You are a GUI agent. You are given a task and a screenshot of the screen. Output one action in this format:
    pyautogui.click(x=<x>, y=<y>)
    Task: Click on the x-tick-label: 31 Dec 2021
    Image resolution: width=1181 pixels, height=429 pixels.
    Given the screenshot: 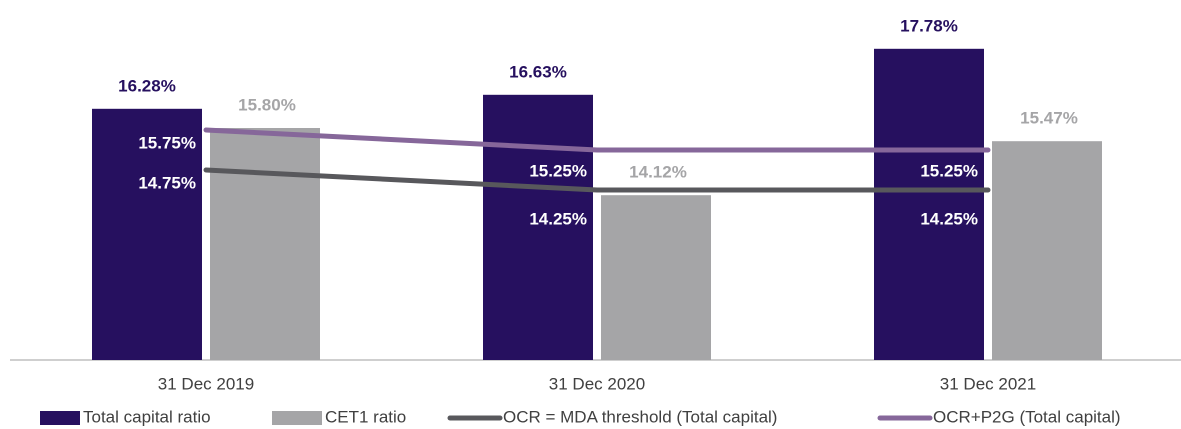 What is the action you would take?
    pyautogui.click(x=988, y=383)
    